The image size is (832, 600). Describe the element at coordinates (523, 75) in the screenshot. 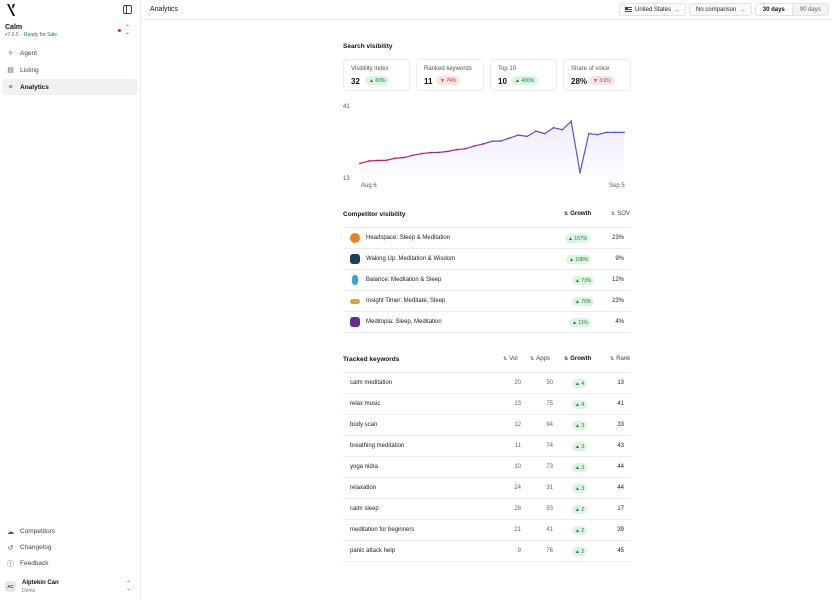

I see `stat-card-top-10: Top 10 10 ▲ 400%` at that location.